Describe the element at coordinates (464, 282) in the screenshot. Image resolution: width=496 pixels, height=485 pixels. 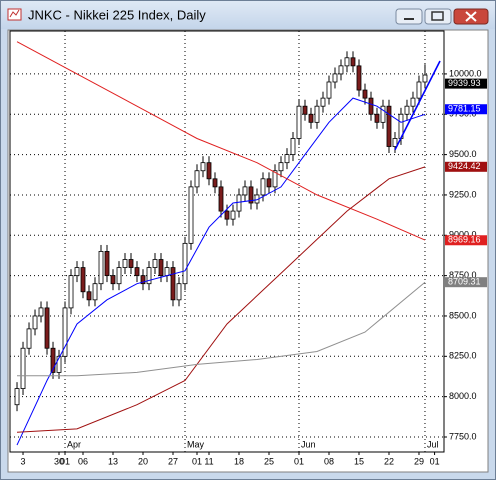
I see `price-tag-label: 8709.31` at that location.